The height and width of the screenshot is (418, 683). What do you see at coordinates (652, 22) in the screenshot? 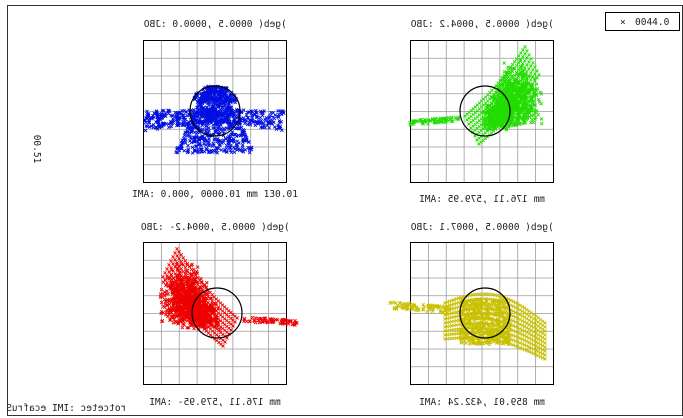
I see `scale-value: 0044.0` at bounding box center [652, 22].